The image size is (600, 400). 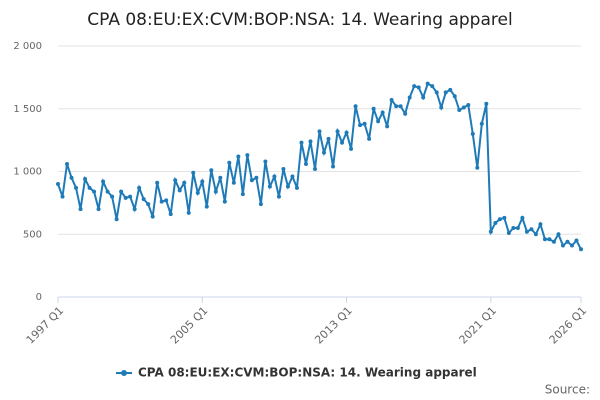 I want to click on y-tick-label: 1 500, so click(x=27, y=109).